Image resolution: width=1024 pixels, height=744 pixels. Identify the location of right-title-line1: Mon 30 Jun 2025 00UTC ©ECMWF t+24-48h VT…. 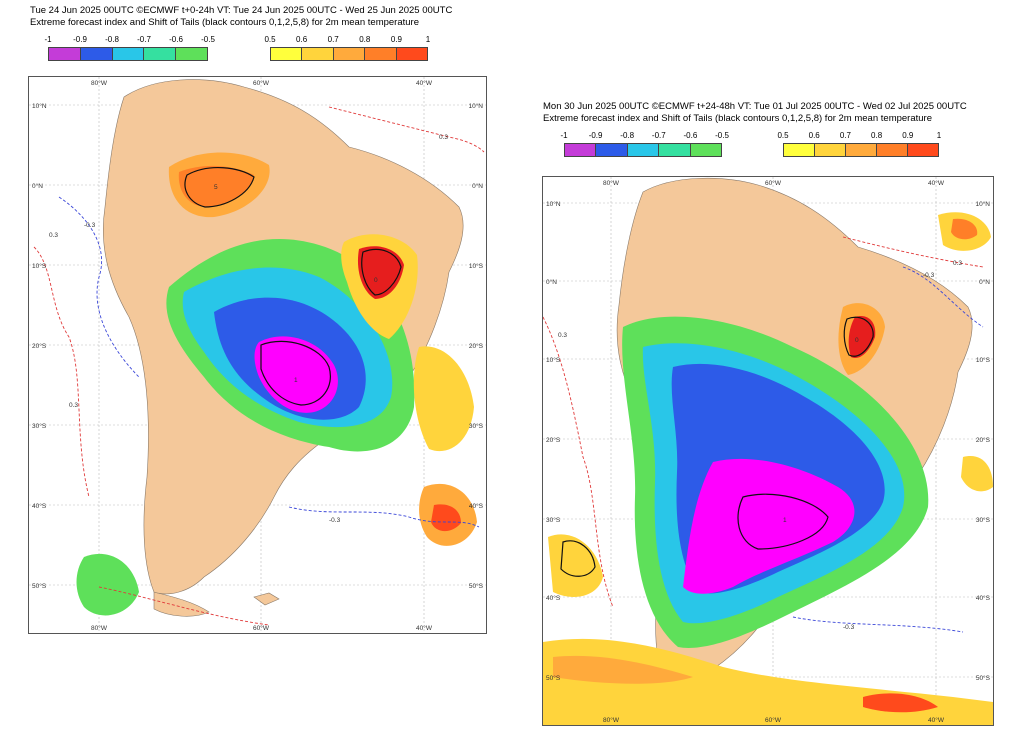
(755, 106).